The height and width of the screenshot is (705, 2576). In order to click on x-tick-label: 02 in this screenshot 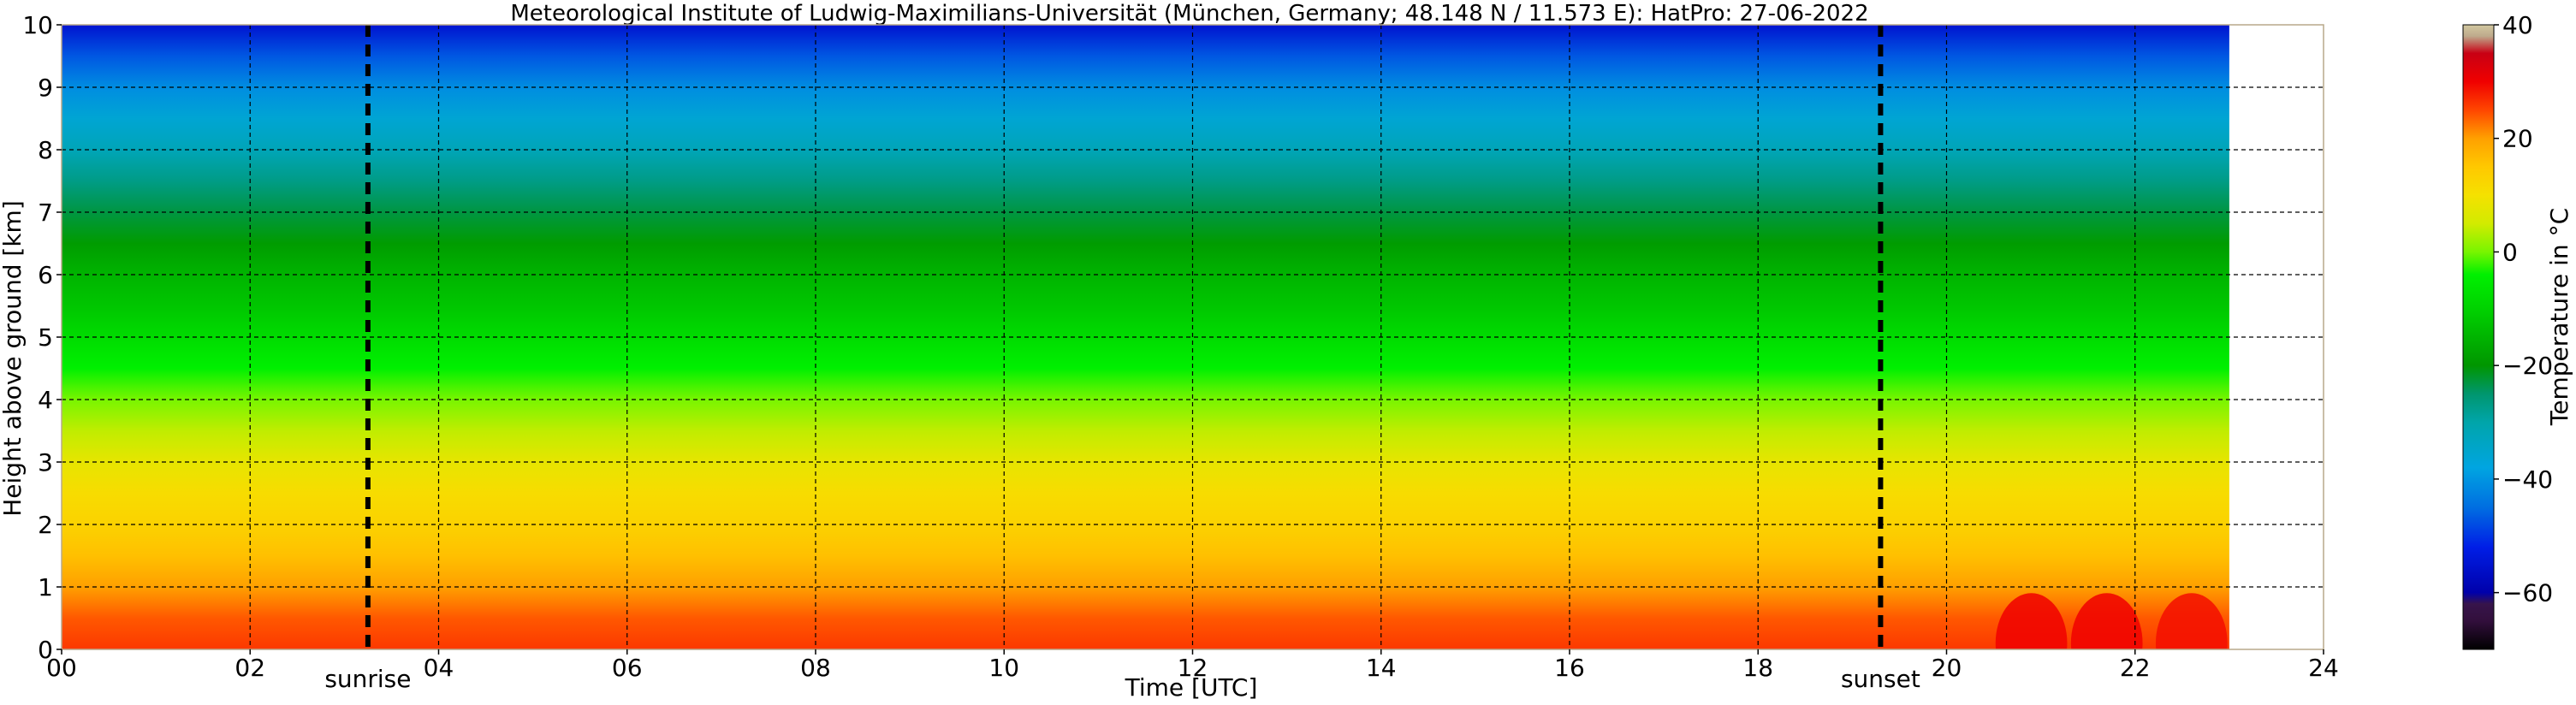, I will do `click(249, 668)`.